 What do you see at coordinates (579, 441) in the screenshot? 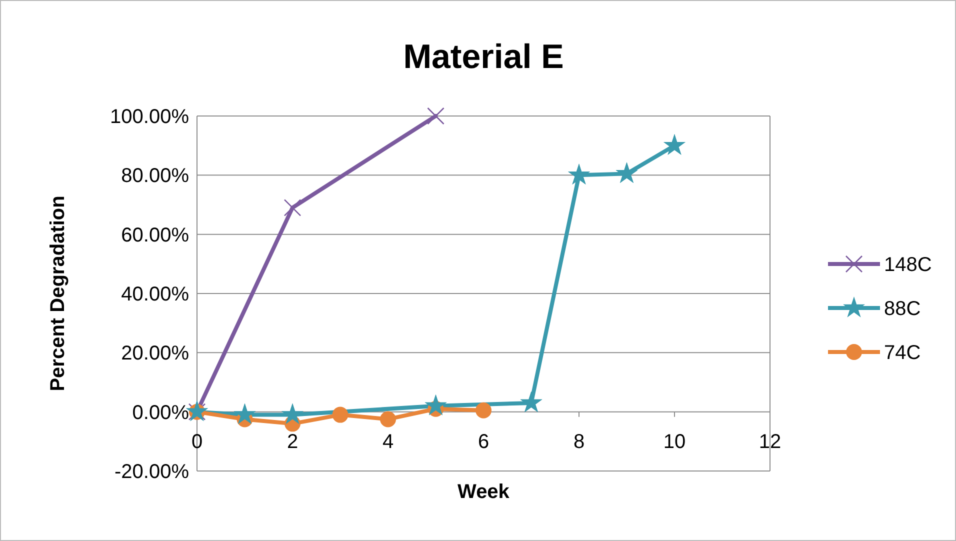
I see `x-tick-label: 8` at bounding box center [579, 441].